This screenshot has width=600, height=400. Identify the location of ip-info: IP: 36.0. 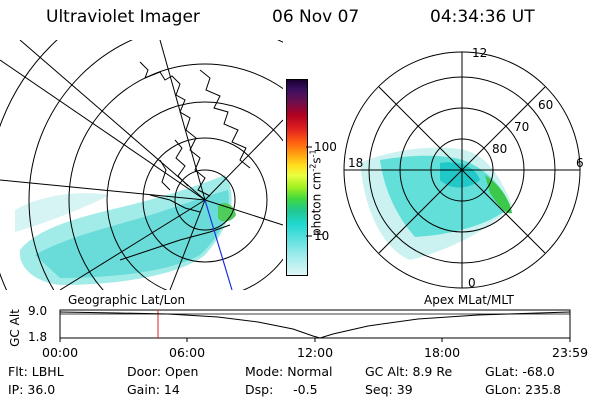
(32, 389).